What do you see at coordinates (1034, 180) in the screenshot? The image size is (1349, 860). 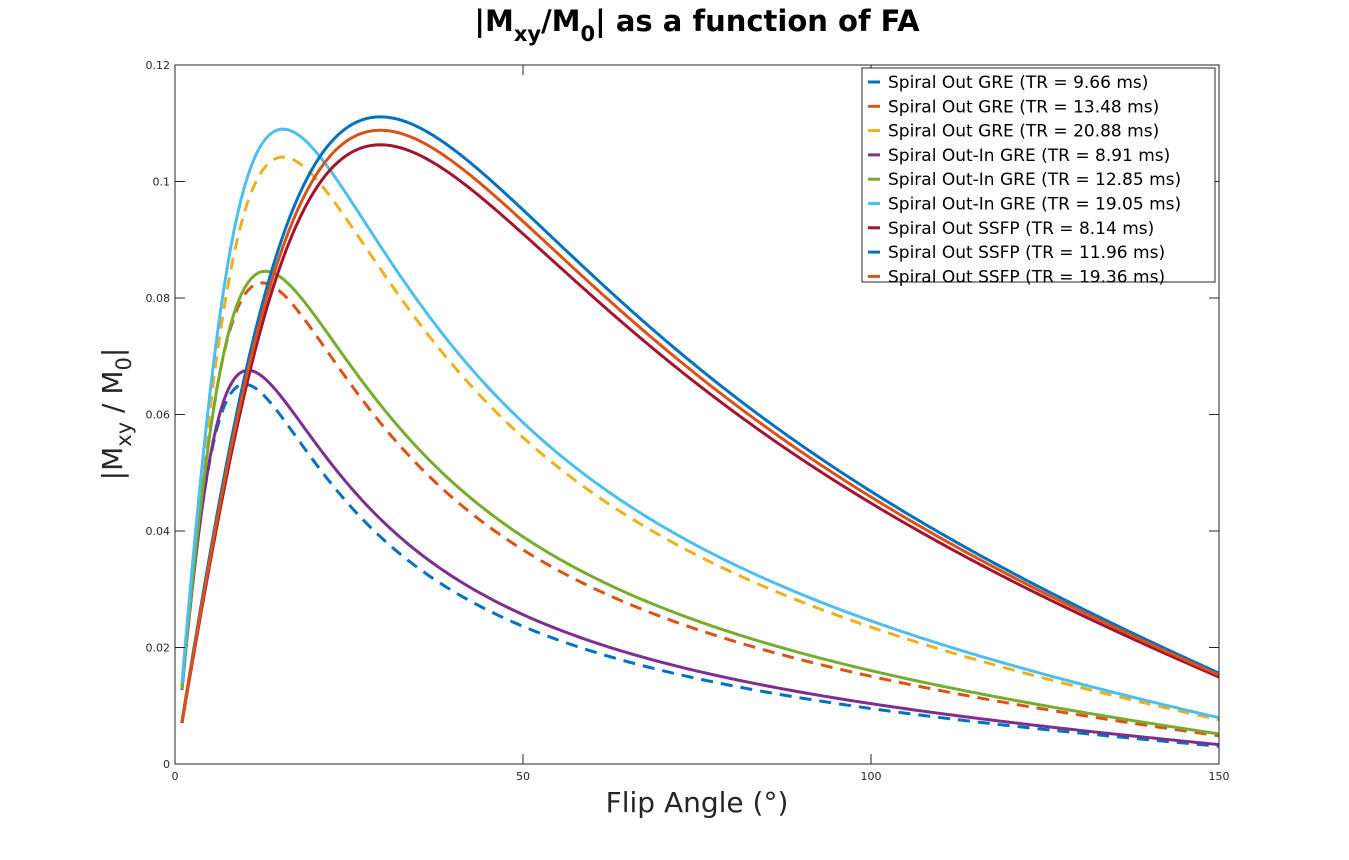 I see `legend-label: Spiral Out-In GRE (TR = 12.85 ms)` at bounding box center [1034, 180].